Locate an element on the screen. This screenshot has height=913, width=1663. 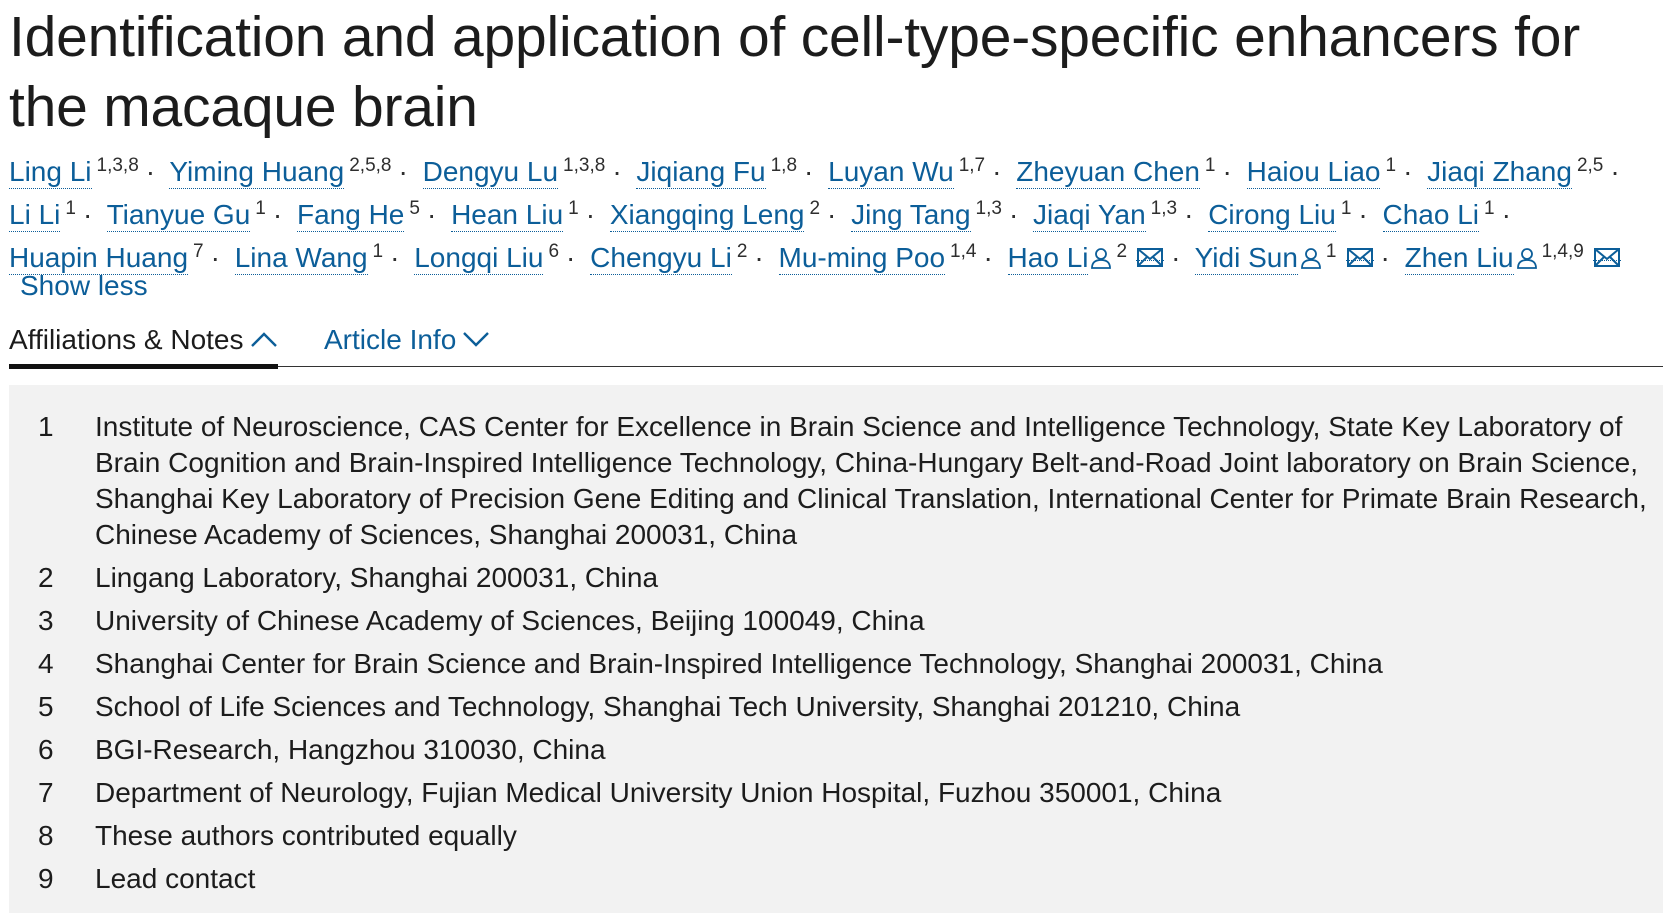
author-item: Cirong Liu 1 is located at coordinates (1280, 215).